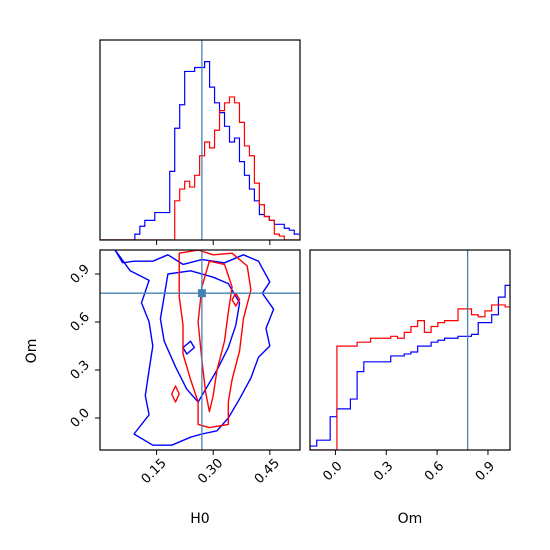  I want to click on contour-panel-frame, so click(200, 350).